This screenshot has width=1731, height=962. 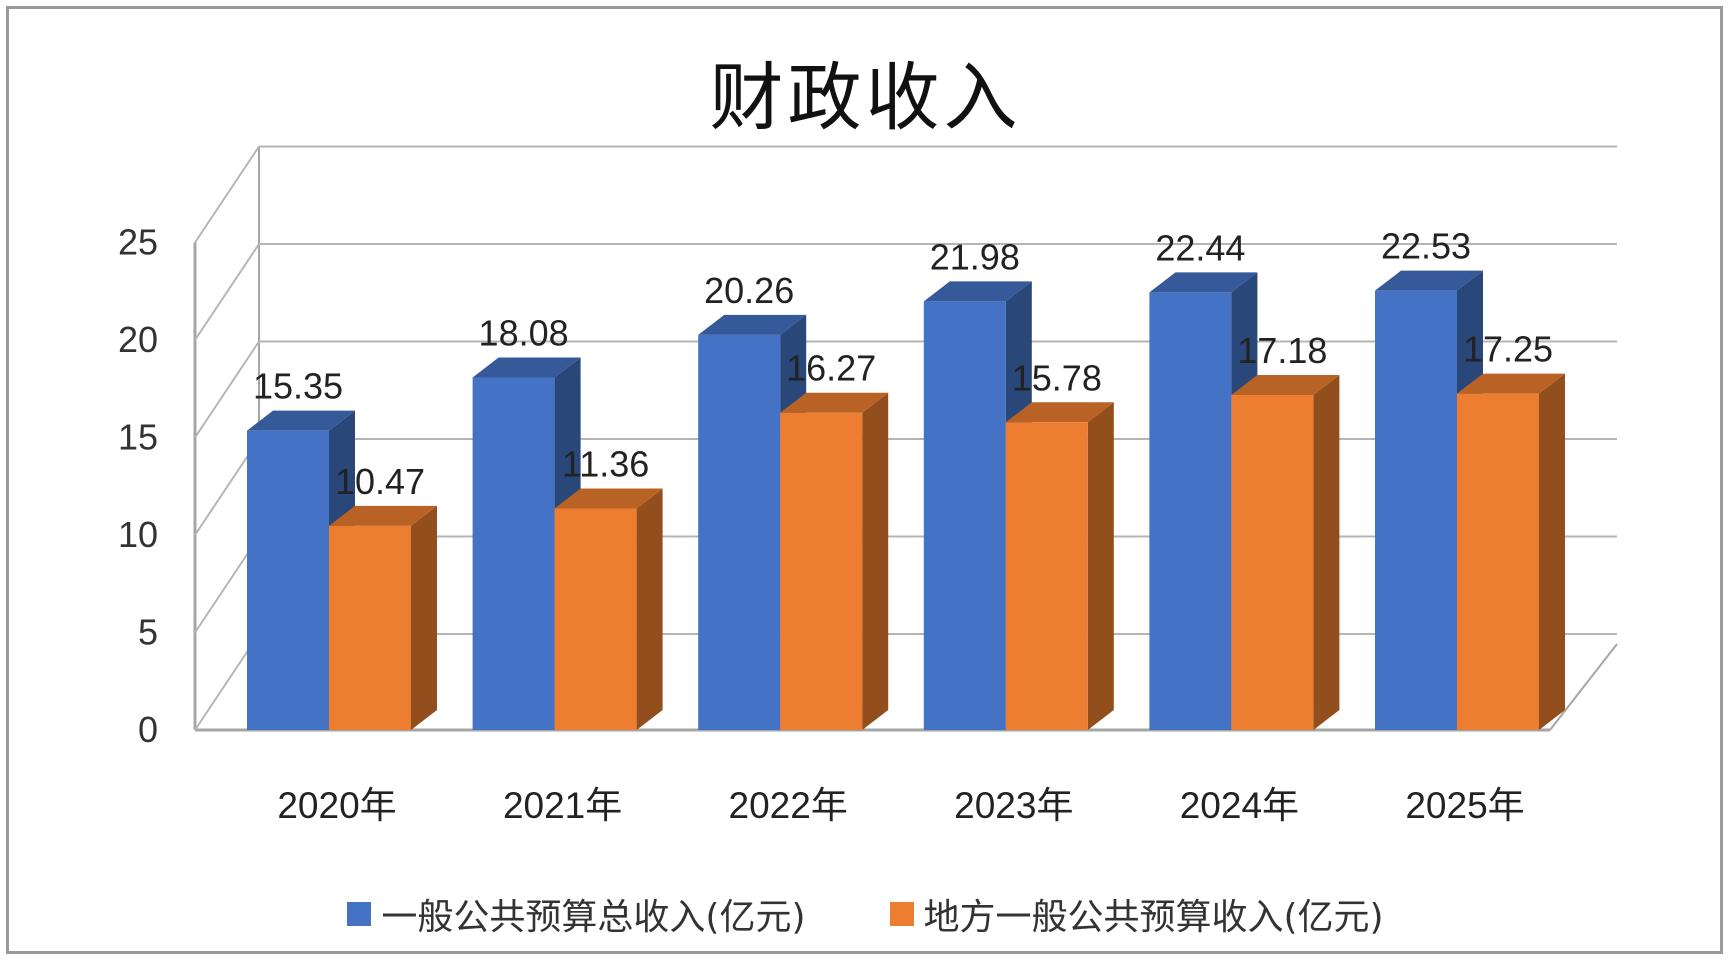 What do you see at coordinates (865, 98) in the screenshot?
I see `chart-title: 财政收入` at bounding box center [865, 98].